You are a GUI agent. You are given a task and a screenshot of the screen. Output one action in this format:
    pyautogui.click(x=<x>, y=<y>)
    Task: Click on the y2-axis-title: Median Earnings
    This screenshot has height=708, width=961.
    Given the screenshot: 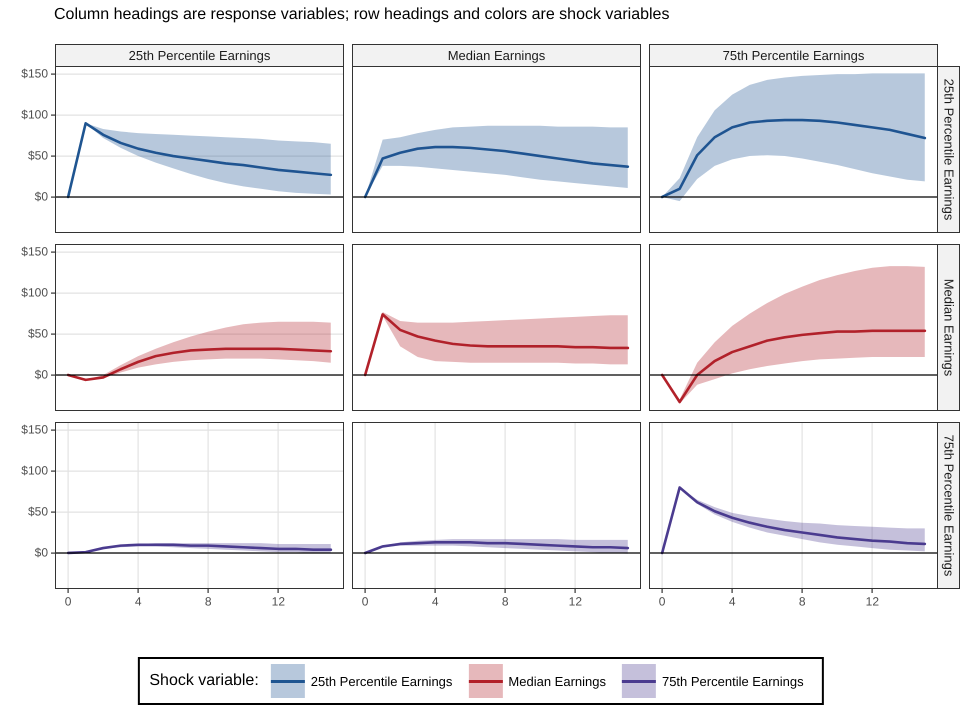 What is the action you would take?
    pyautogui.click(x=948, y=327)
    